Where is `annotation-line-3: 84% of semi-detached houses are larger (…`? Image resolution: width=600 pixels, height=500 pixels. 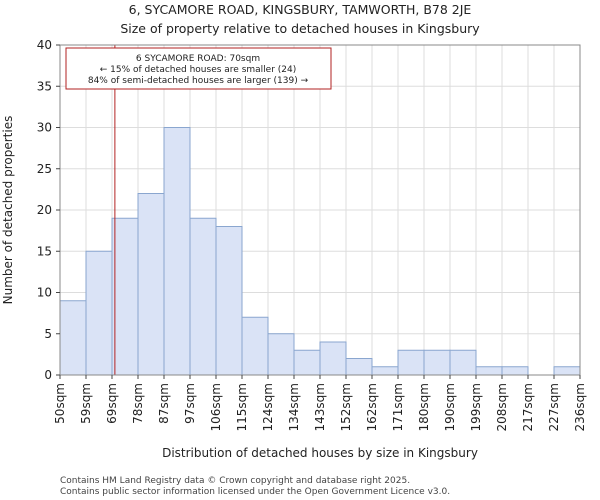 annotation-line-3: 84% of semi-detached houses are larger (… is located at coordinates (198, 81).